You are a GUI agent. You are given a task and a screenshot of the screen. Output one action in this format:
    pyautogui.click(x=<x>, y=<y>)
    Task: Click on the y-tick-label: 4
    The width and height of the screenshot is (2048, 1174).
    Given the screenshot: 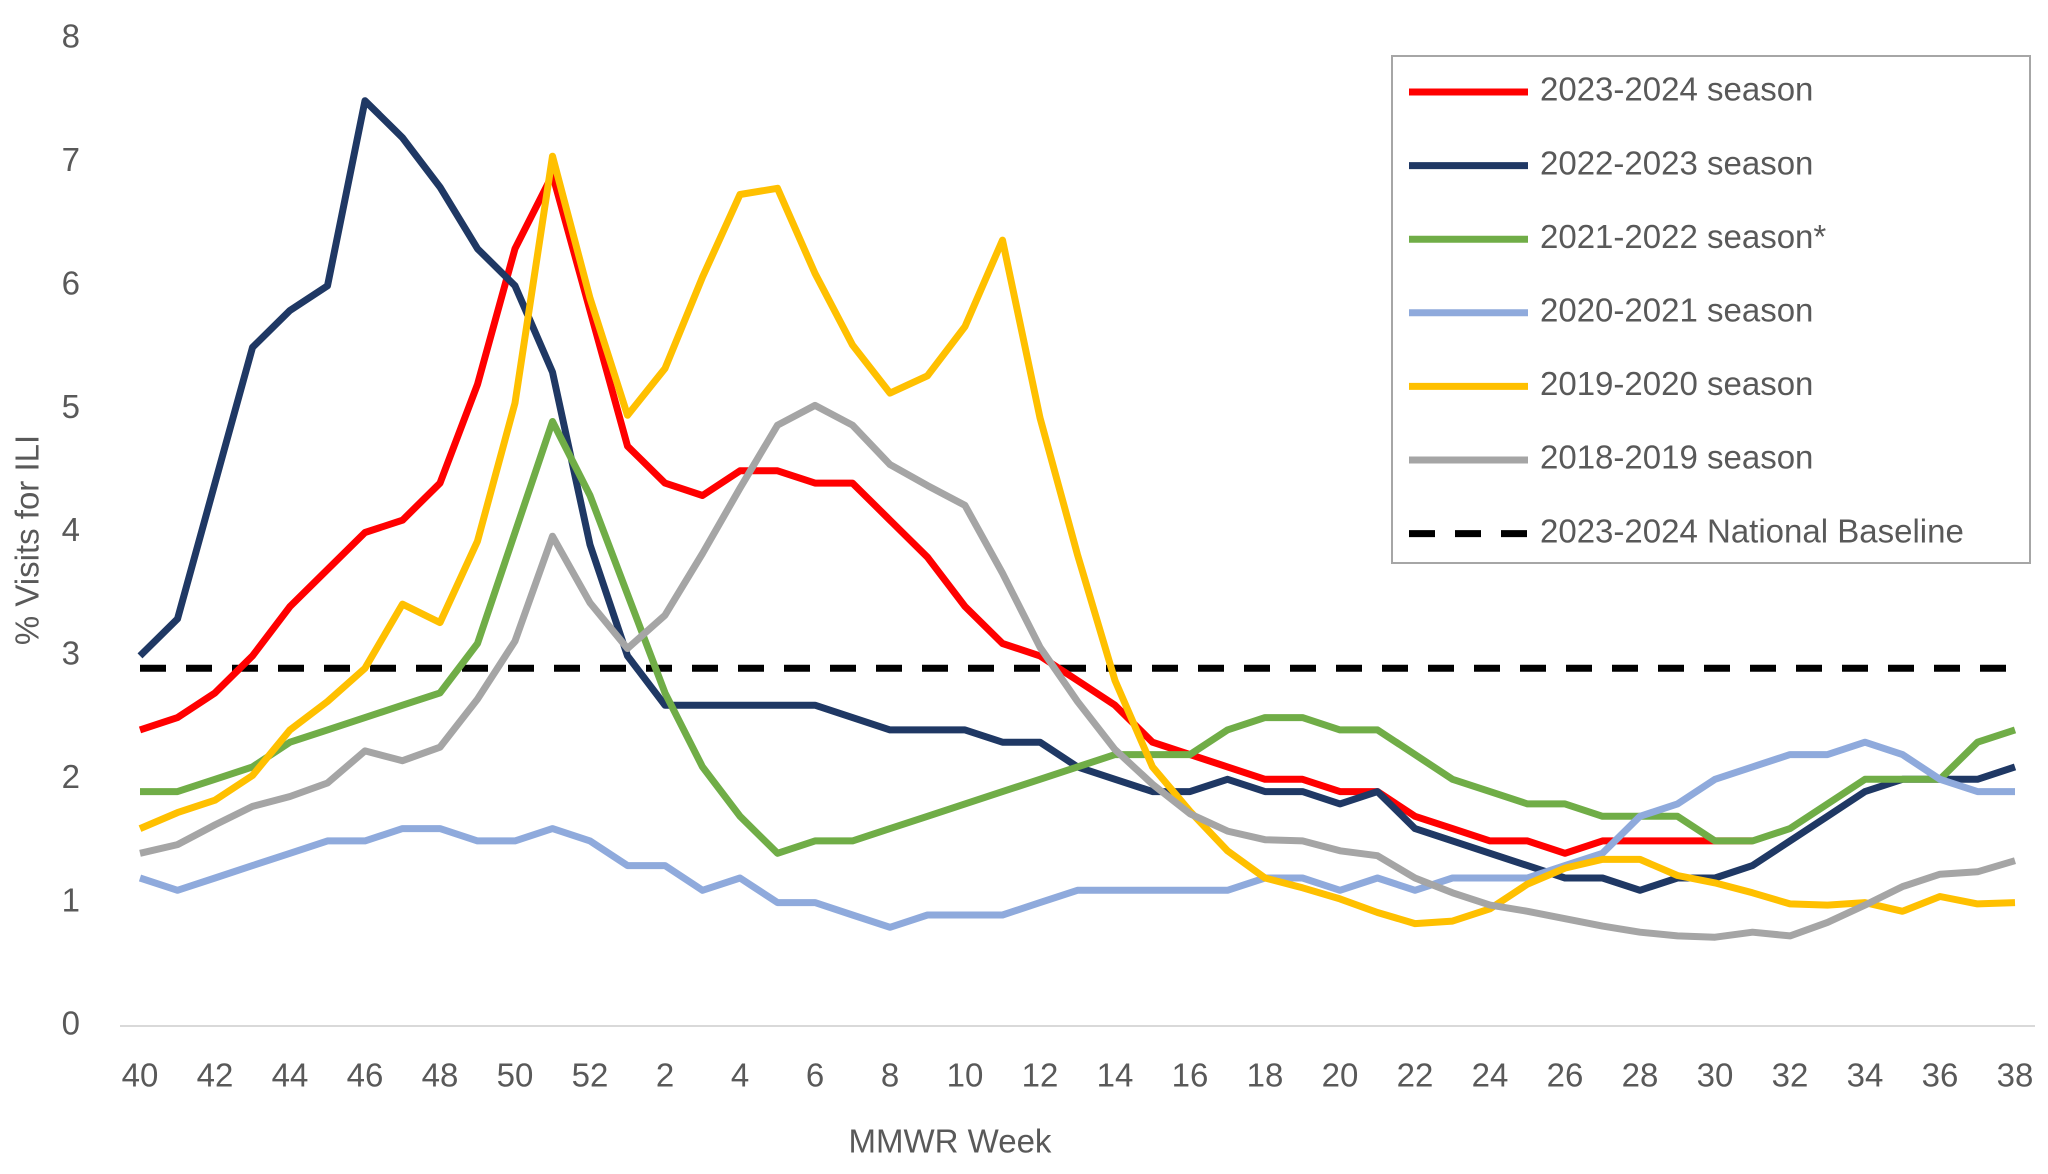 What is the action you would take?
    pyautogui.click(x=71, y=529)
    